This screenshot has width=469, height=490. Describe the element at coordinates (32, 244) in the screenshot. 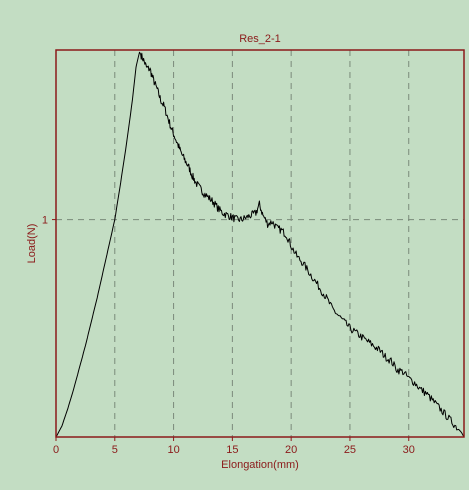

I see `y-axis-title: Load(N)` at that location.